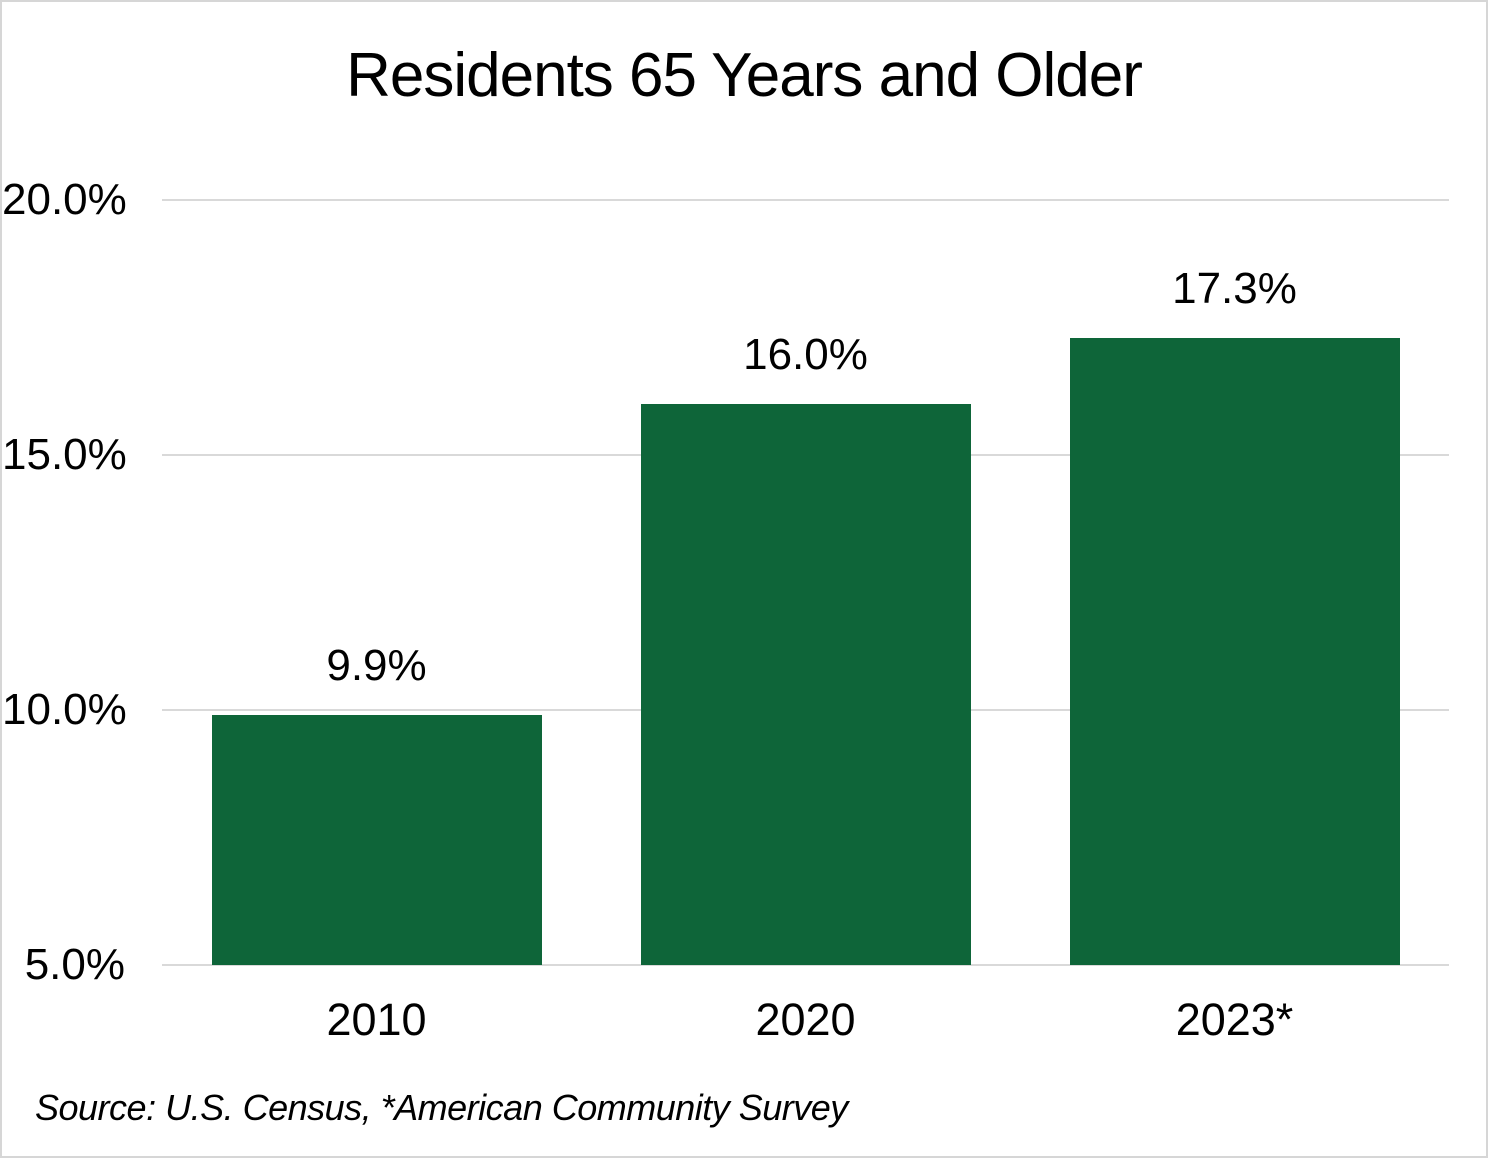 The width and height of the screenshot is (1488, 1158). Describe the element at coordinates (64, 454) in the screenshot. I see `y-axis-tick-label: 15.0%` at that location.